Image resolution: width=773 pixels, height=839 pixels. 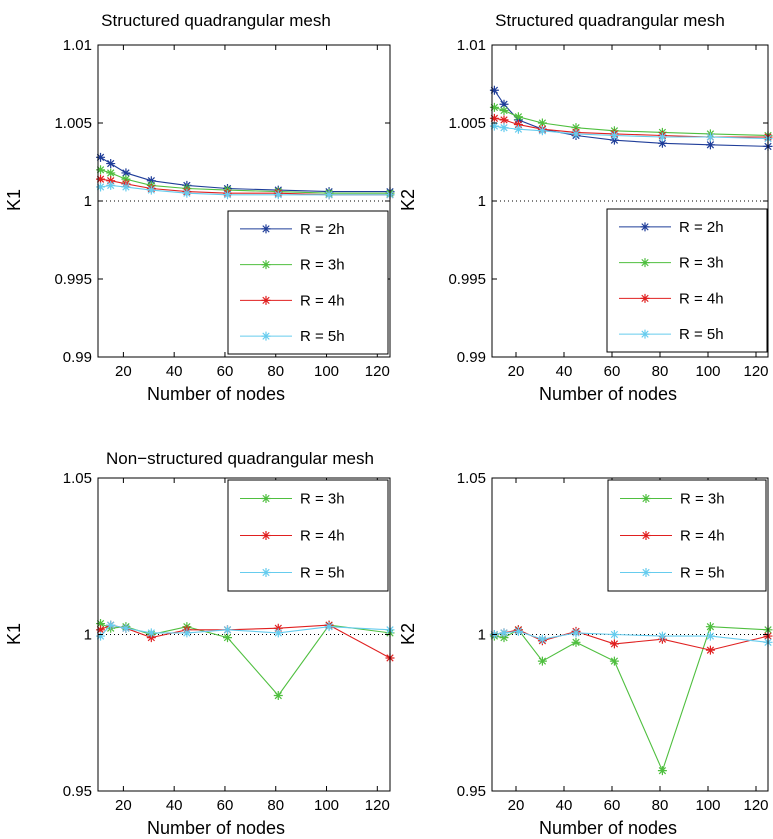 I want to click on y-tick-label: 0.99, so click(x=471, y=357).